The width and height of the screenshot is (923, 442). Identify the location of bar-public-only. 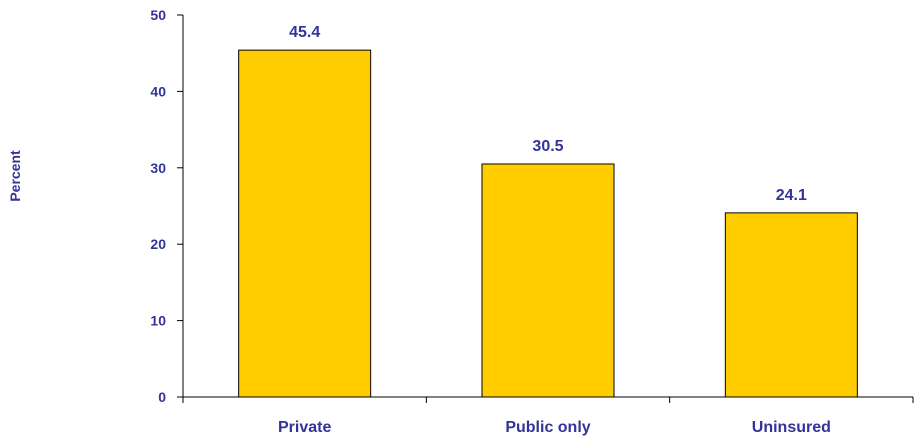
(548, 280).